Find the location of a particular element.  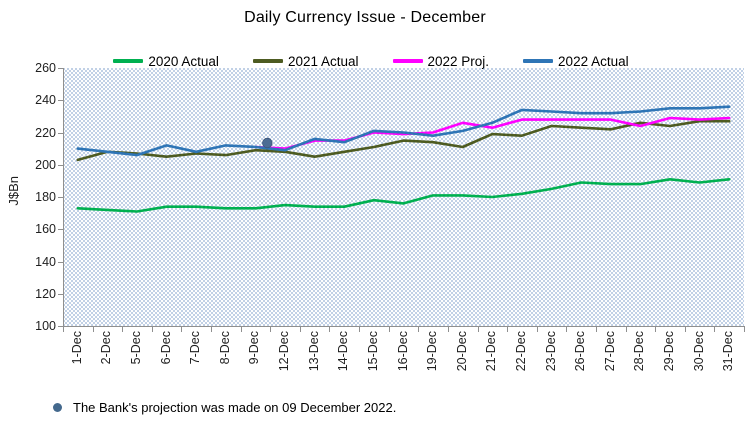

series-line-2022-actual is located at coordinates (403, 131).